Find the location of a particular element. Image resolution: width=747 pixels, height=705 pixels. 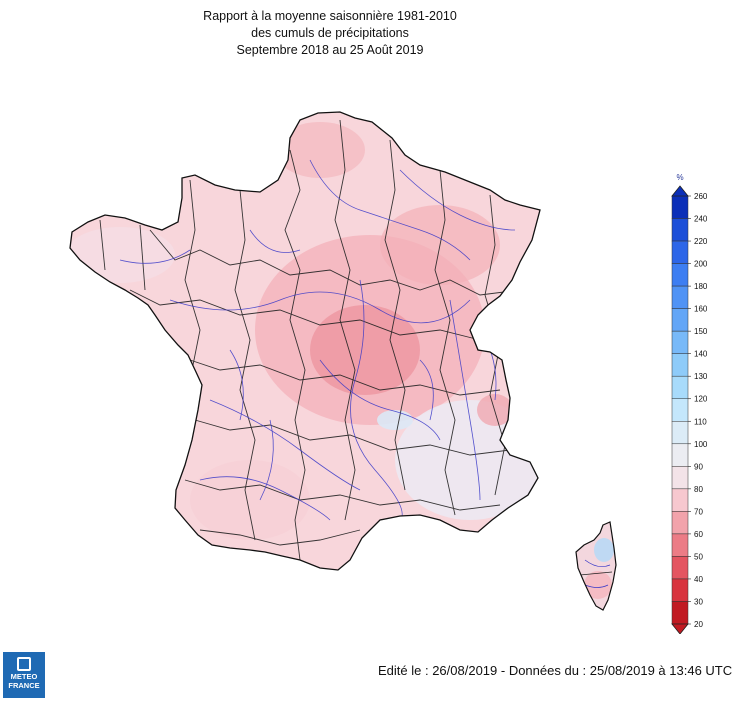

legend-tick-label: 50 is located at coordinates (698, 556).